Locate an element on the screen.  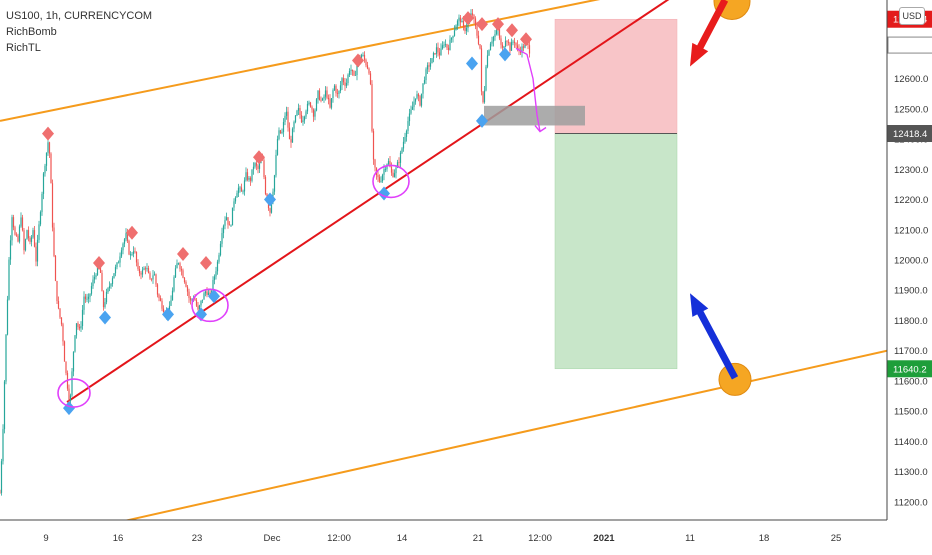
price-label-text: 11640.2 is located at coordinates (910, 369).